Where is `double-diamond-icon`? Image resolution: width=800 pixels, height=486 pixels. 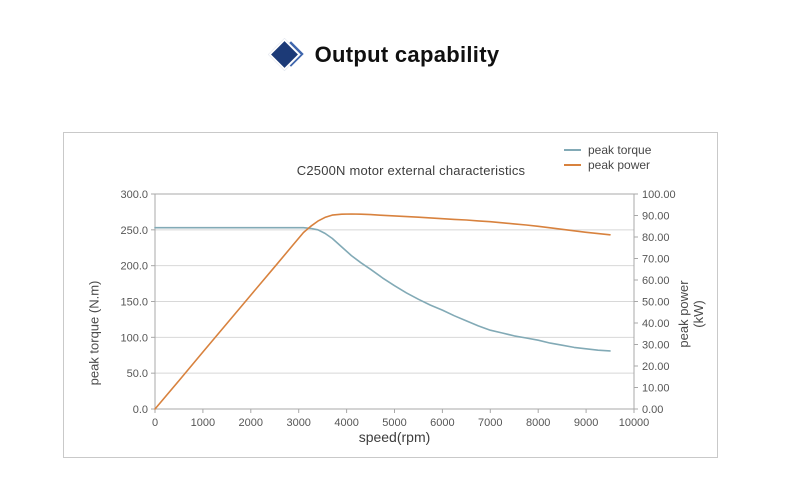
double-diamond-icon is located at coordinates (285, 54).